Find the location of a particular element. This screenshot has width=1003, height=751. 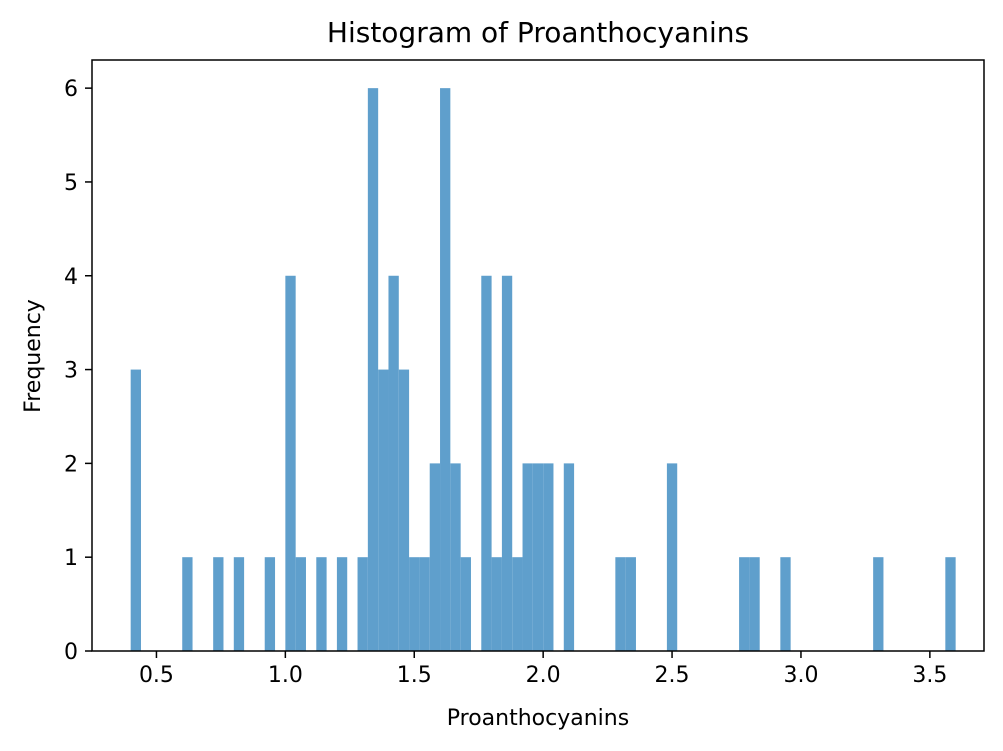

x-tick-label: 0.5 is located at coordinates (156, 675).